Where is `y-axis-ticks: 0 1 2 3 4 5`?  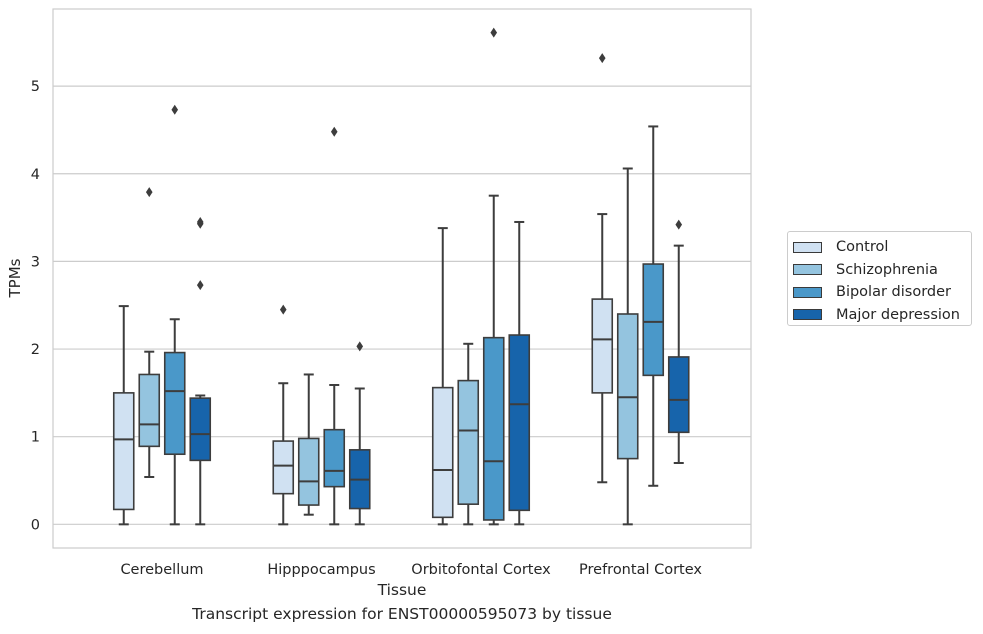 y-axis-ticks: 0 1 2 3 4 5 is located at coordinates (35, 306).